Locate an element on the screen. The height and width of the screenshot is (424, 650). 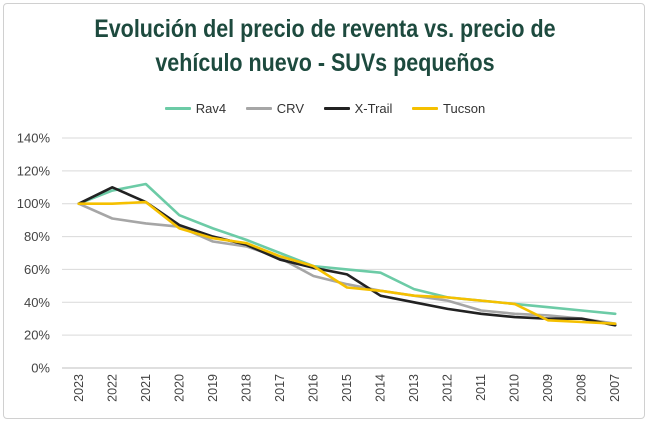
y-tick-label: 0% is located at coordinates (40, 368).